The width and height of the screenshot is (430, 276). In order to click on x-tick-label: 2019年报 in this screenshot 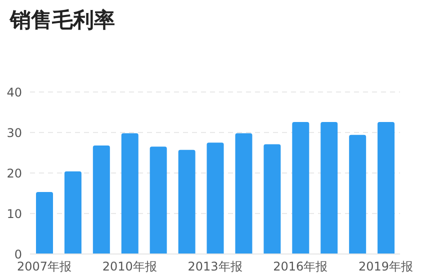, I will do `click(386, 267)`.